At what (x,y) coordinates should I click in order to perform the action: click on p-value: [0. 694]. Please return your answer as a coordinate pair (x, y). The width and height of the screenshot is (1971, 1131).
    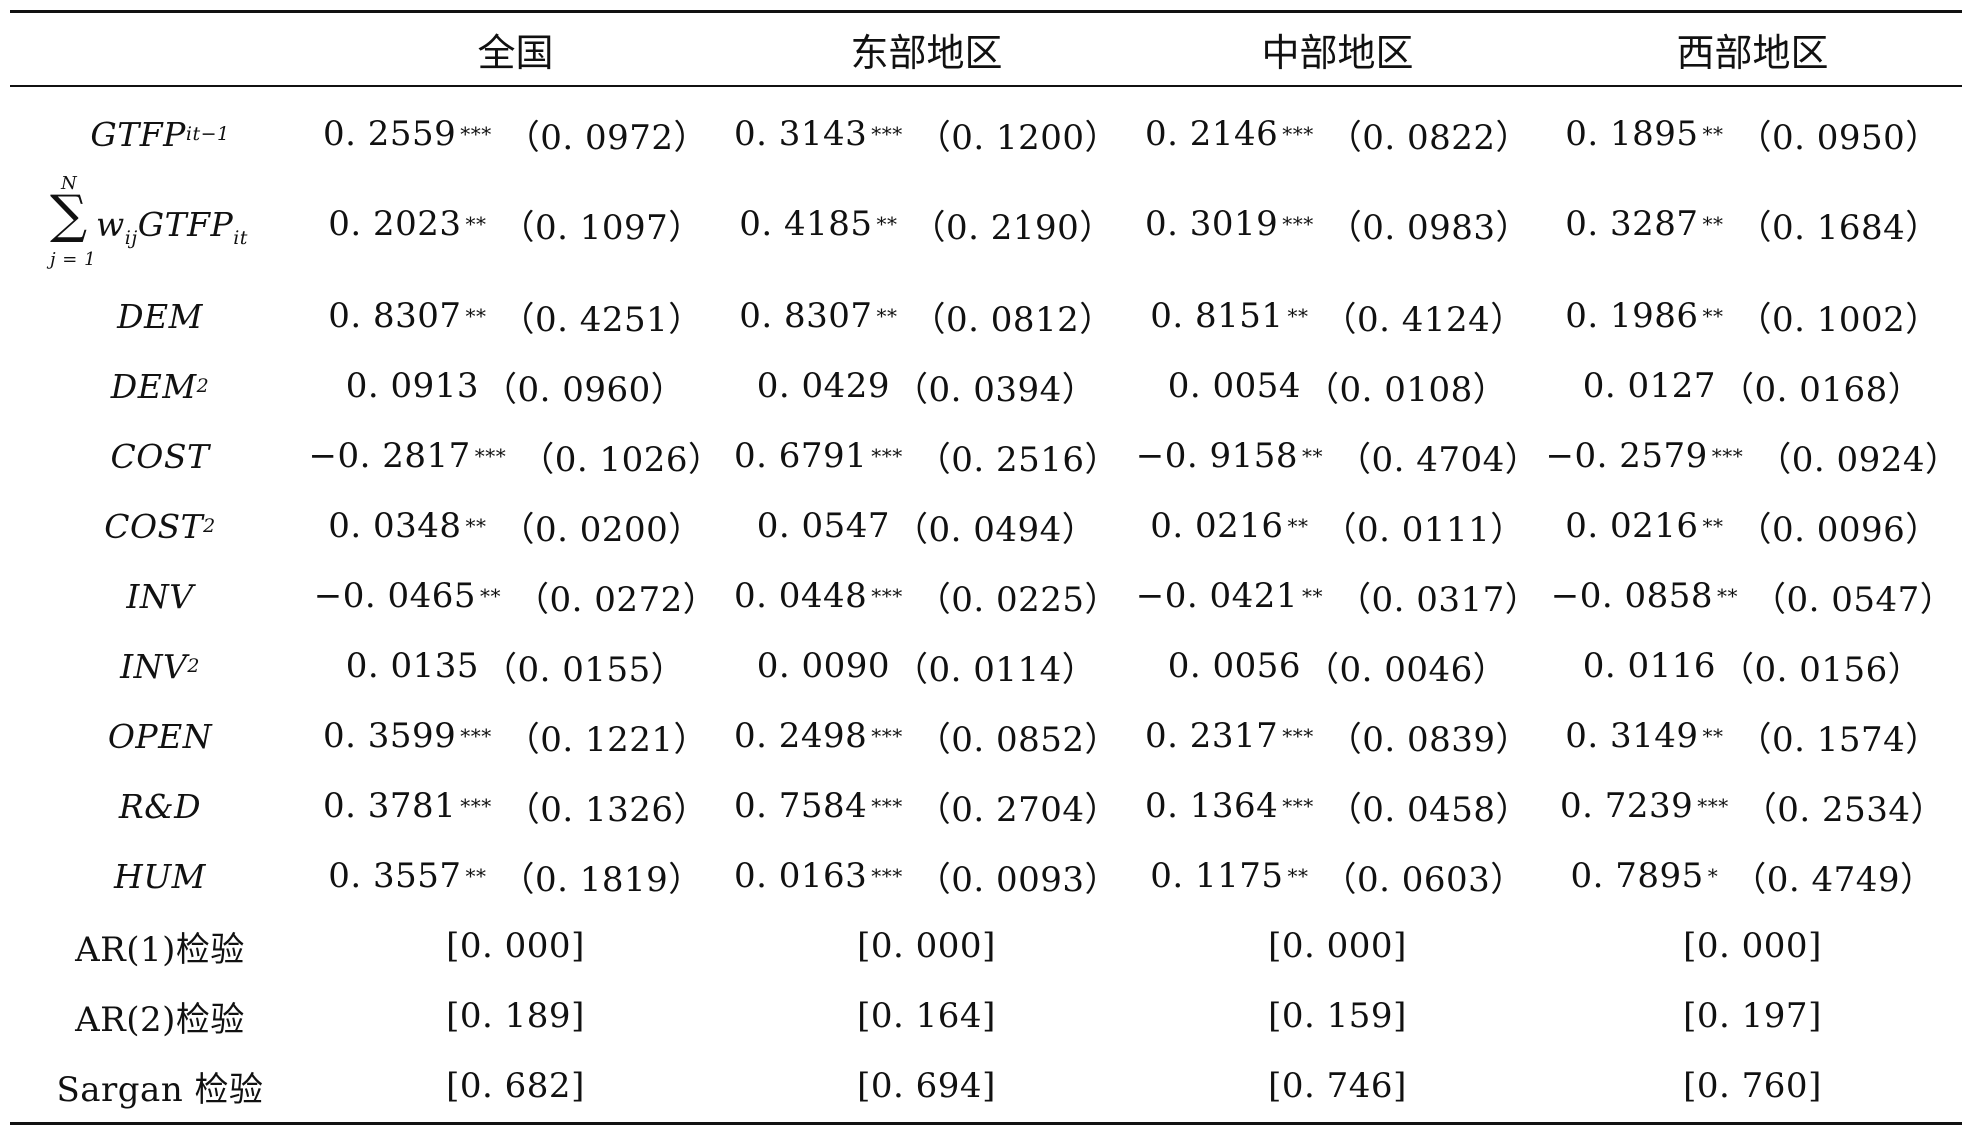
    Looking at the image, I should click on (926, 1086).